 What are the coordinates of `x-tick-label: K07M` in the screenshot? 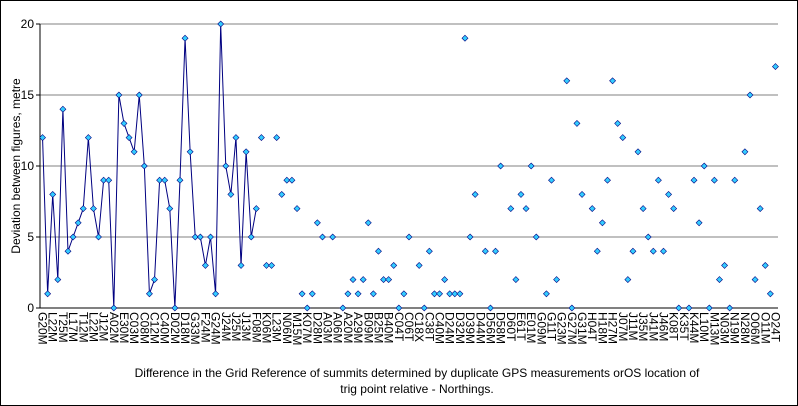 It's located at (307, 327).